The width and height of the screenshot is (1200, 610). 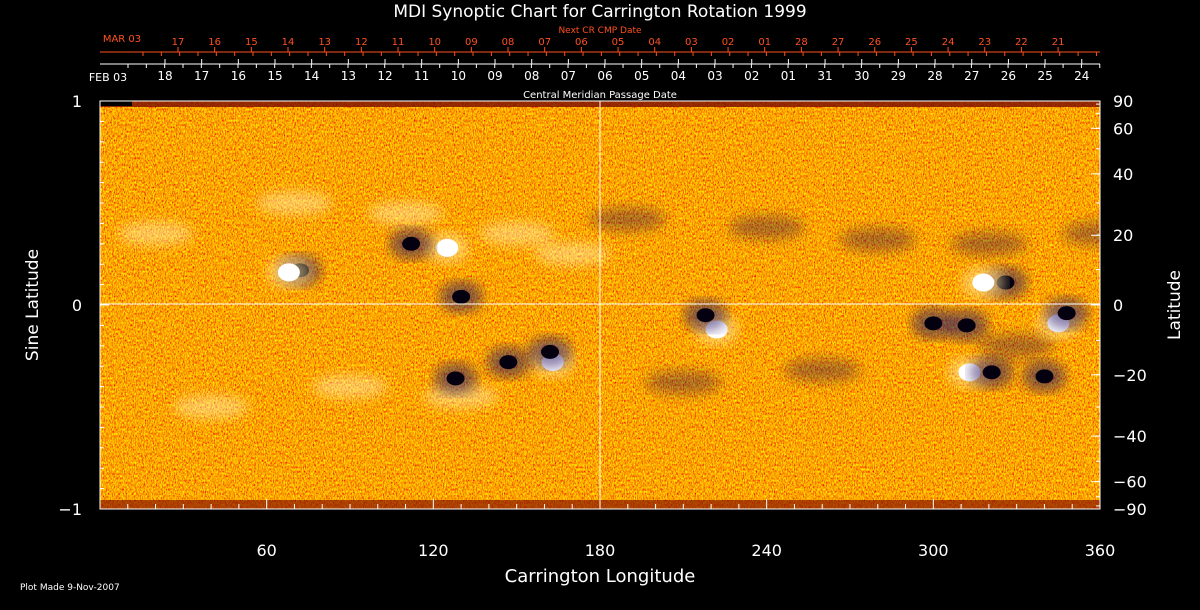 What do you see at coordinates (1130, 509) in the screenshot?
I see `y-tick-label-right: −90` at bounding box center [1130, 509].